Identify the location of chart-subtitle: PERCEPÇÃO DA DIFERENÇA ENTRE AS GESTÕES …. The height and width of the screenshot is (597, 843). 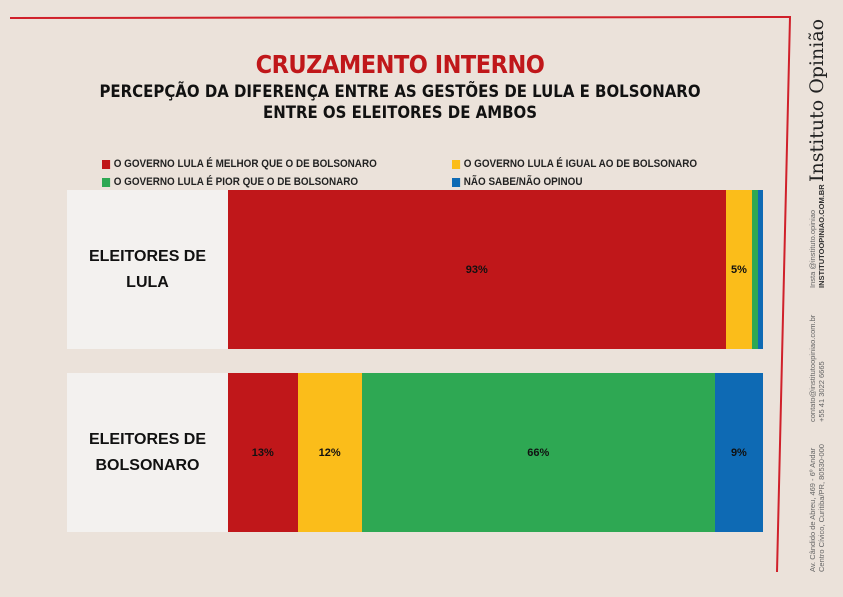
(400, 103).